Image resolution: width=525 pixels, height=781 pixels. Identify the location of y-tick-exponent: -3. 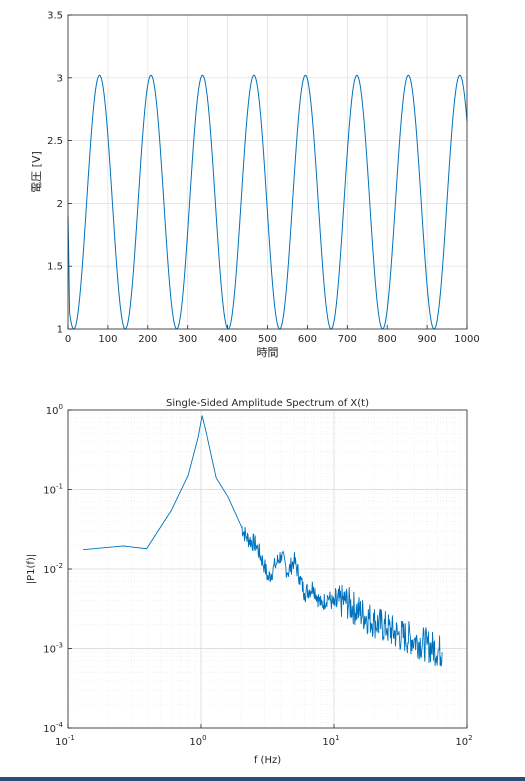
(59, 646).